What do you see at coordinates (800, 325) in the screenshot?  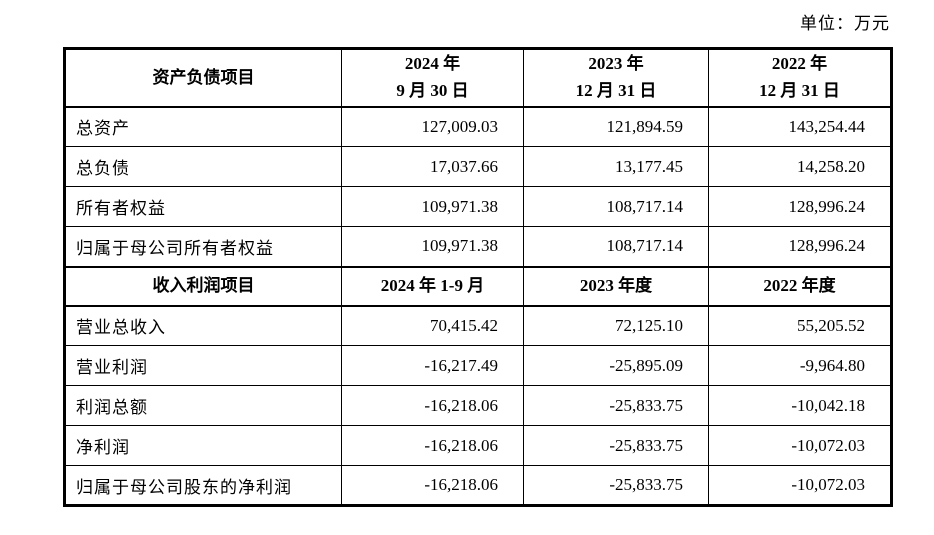 I see `cell-value: 55,205.52` at bounding box center [800, 325].